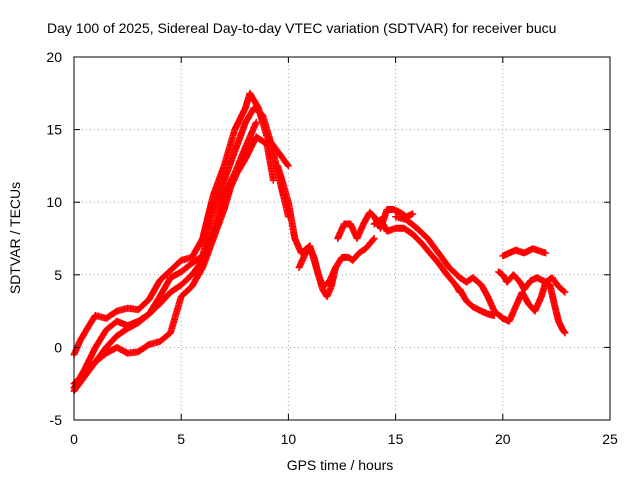 The height and width of the screenshot is (480, 640). What do you see at coordinates (15, 238) in the screenshot?
I see `y-axis-title: SDTVAR / TECUs` at bounding box center [15, 238].